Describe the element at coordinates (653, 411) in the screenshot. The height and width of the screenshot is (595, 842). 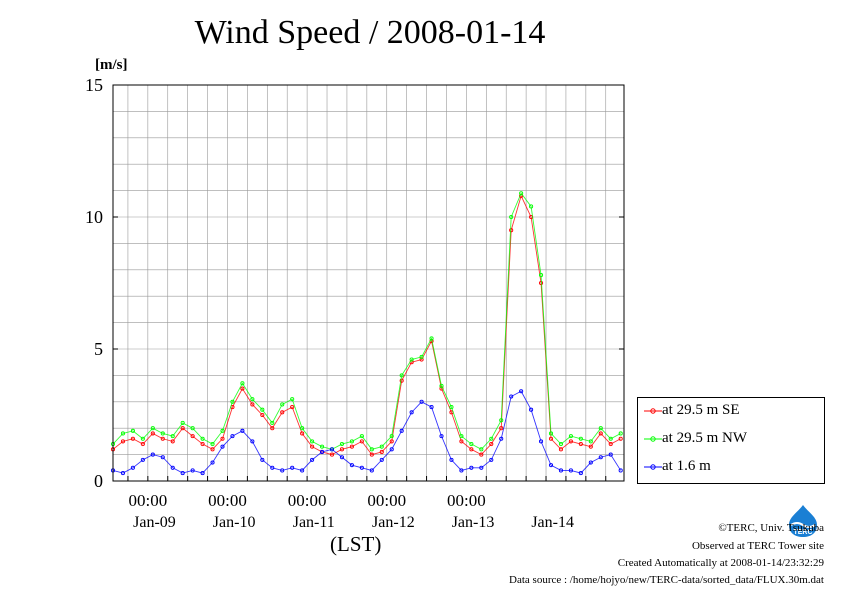
I see `legend-marker-se` at that location.